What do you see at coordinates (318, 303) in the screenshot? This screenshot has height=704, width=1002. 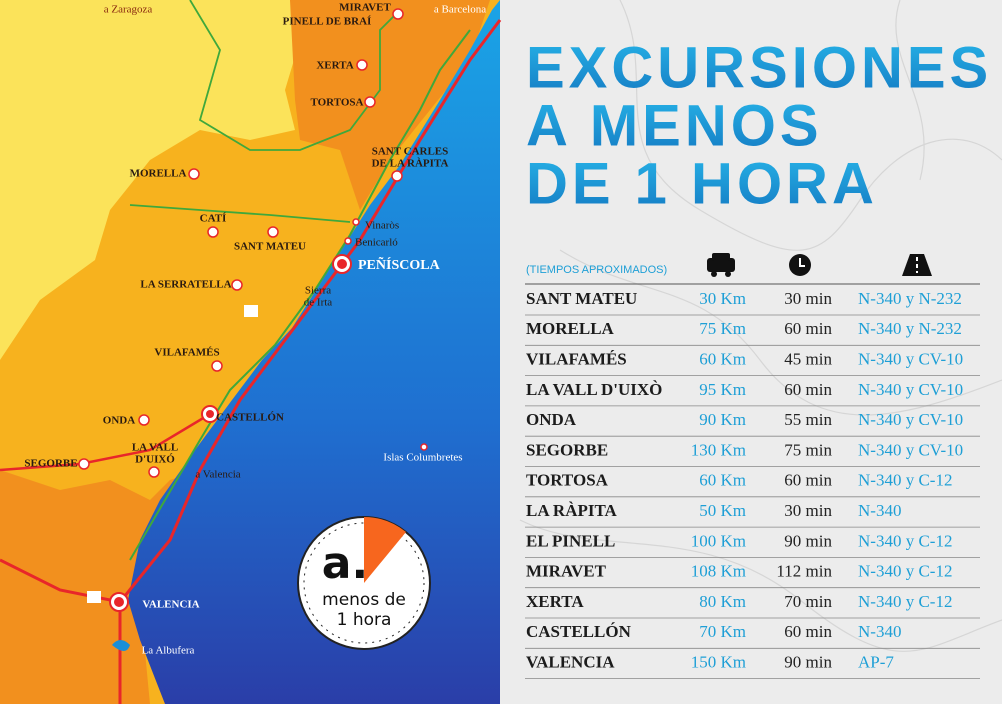 I see `map-label: de Irta` at bounding box center [318, 303].